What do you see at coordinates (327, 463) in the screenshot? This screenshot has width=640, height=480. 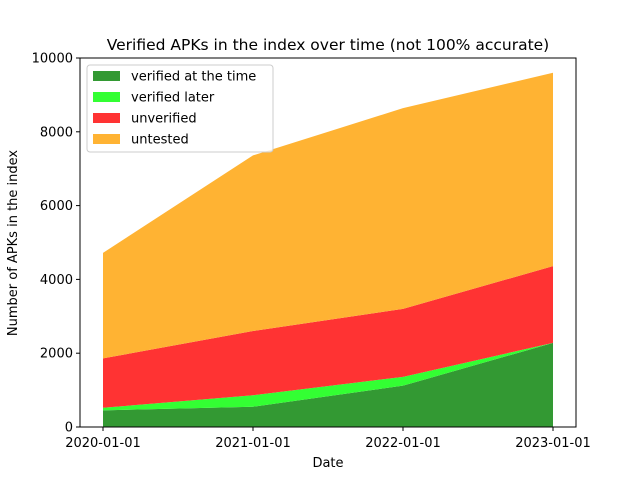 I see `x-axis-label: Date` at bounding box center [327, 463].